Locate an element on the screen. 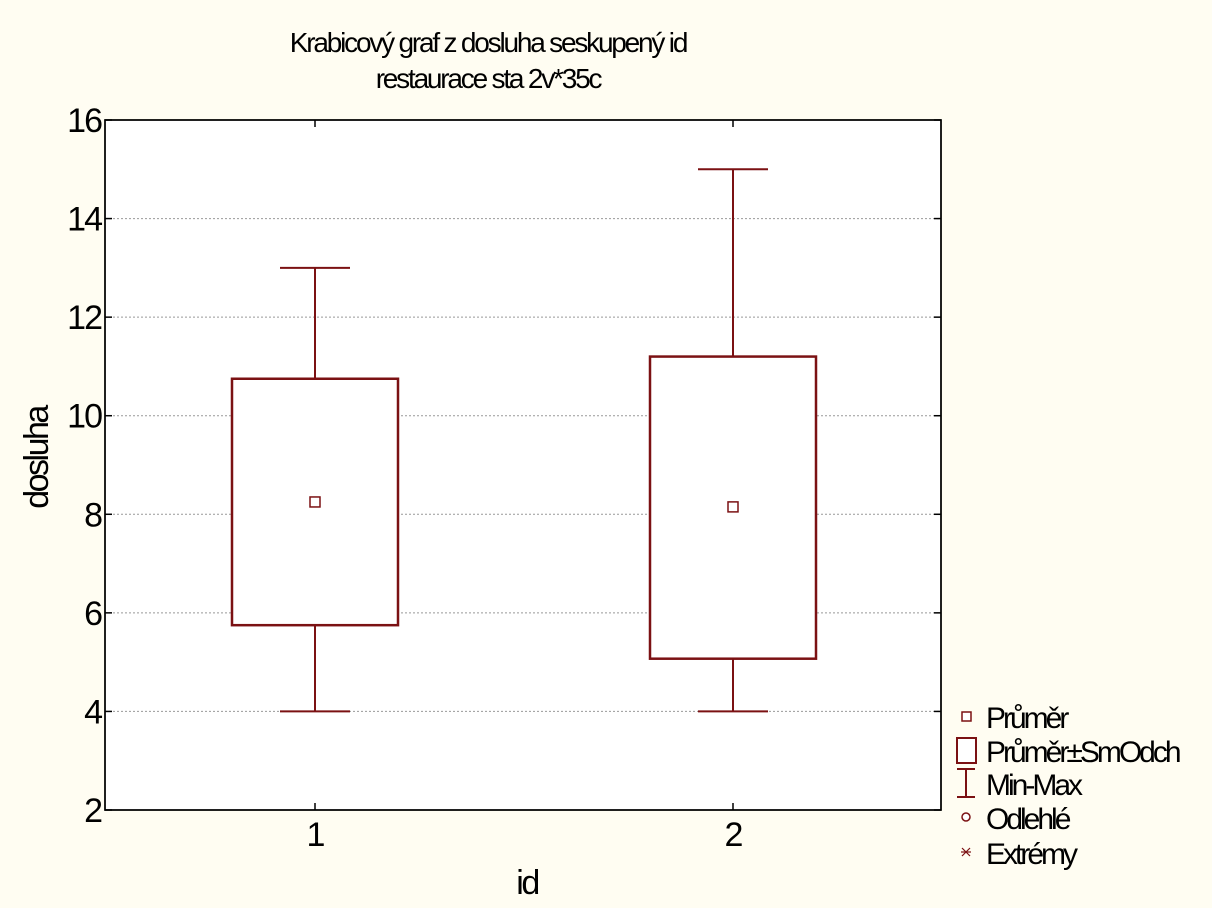 The width and height of the screenshot is (1212, 908). circle-icon is located at coordinates (966, 817).